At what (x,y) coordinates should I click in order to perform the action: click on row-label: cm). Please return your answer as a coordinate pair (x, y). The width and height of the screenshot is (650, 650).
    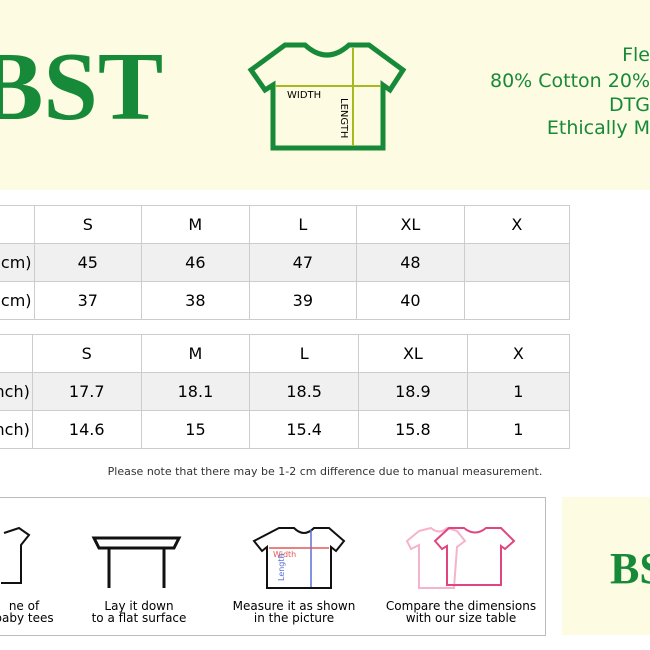
    Looking at the image, I should click on (17, 300).